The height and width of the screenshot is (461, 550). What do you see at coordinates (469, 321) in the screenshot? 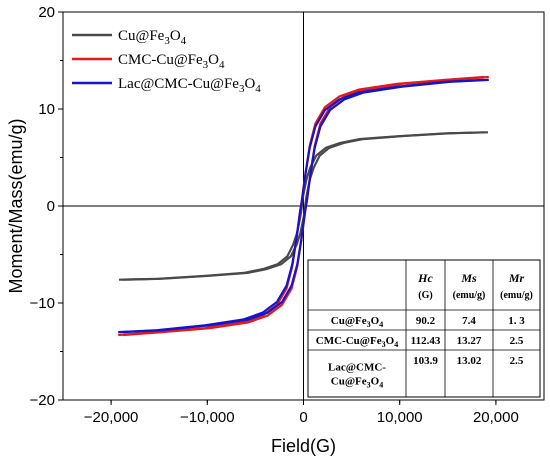
I see `table-cell: 7.4` at bounding box center [469, 321].